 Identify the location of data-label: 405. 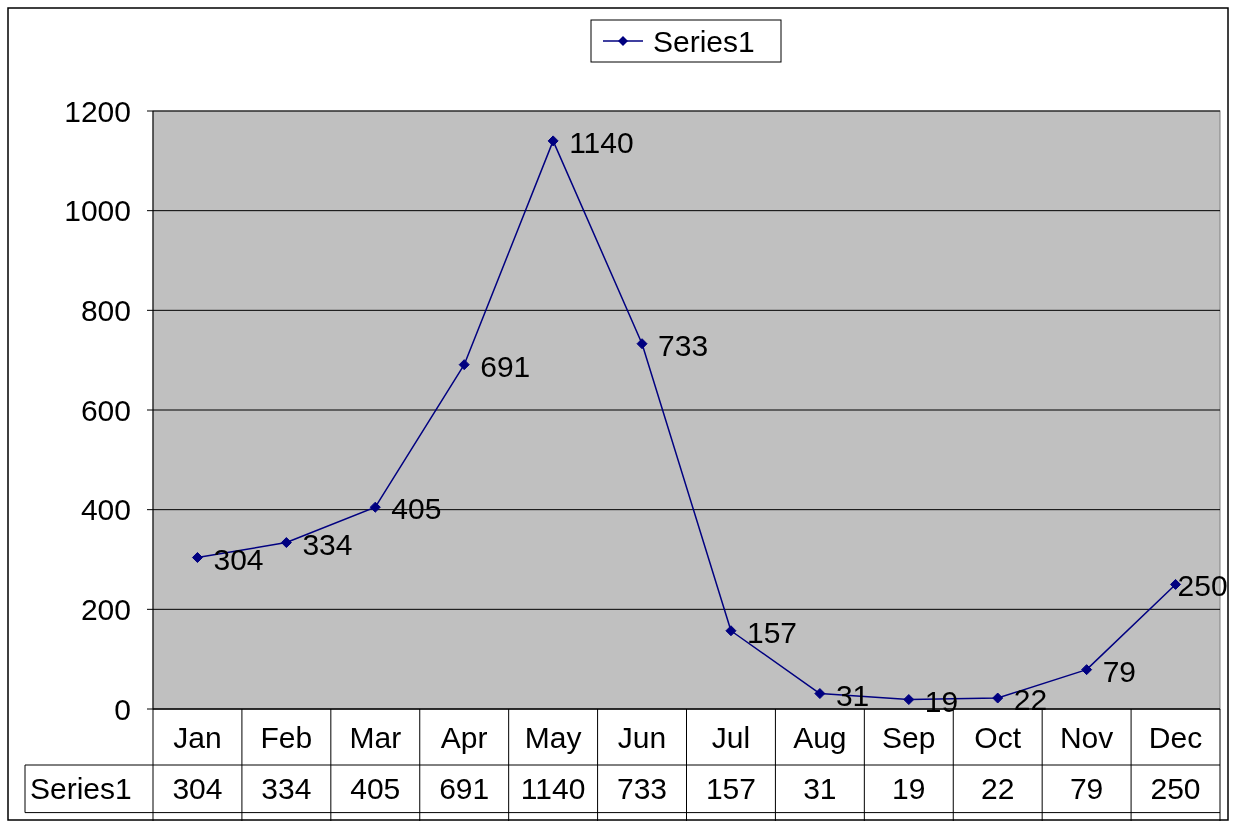
(375, 789).